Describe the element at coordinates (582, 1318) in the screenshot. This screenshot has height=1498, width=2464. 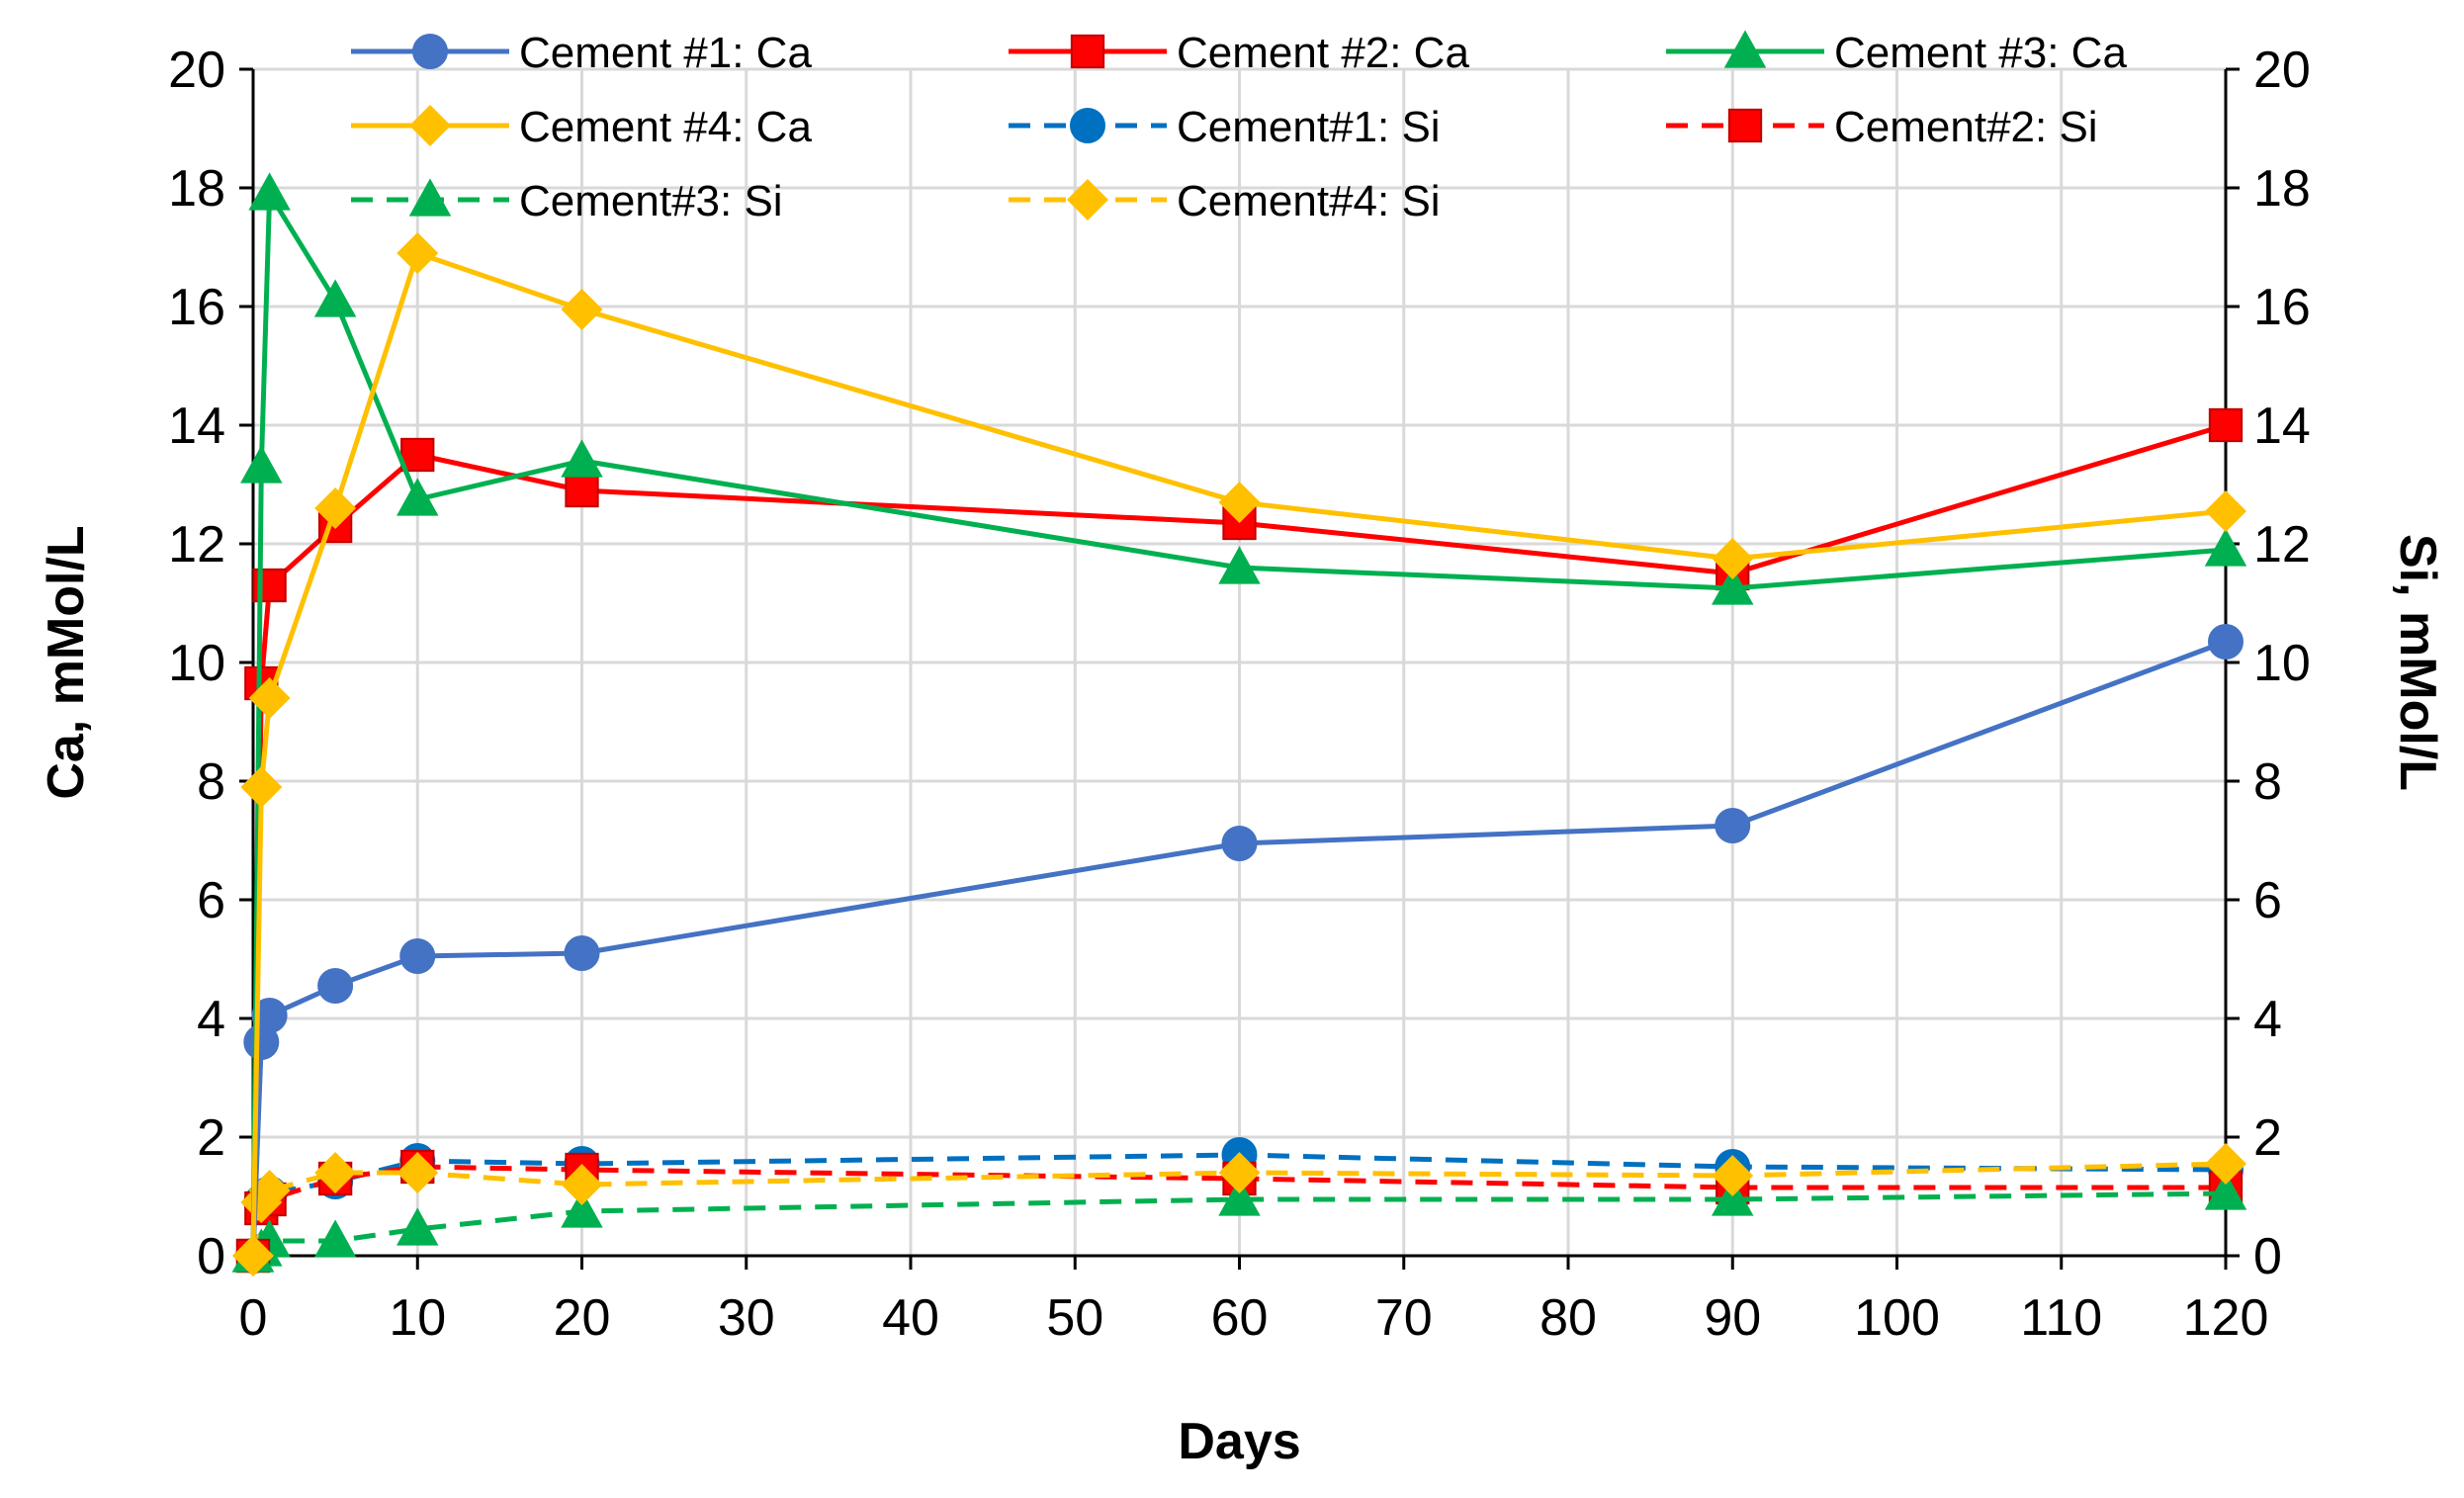
I see `x-tick-label: 20` at that location.